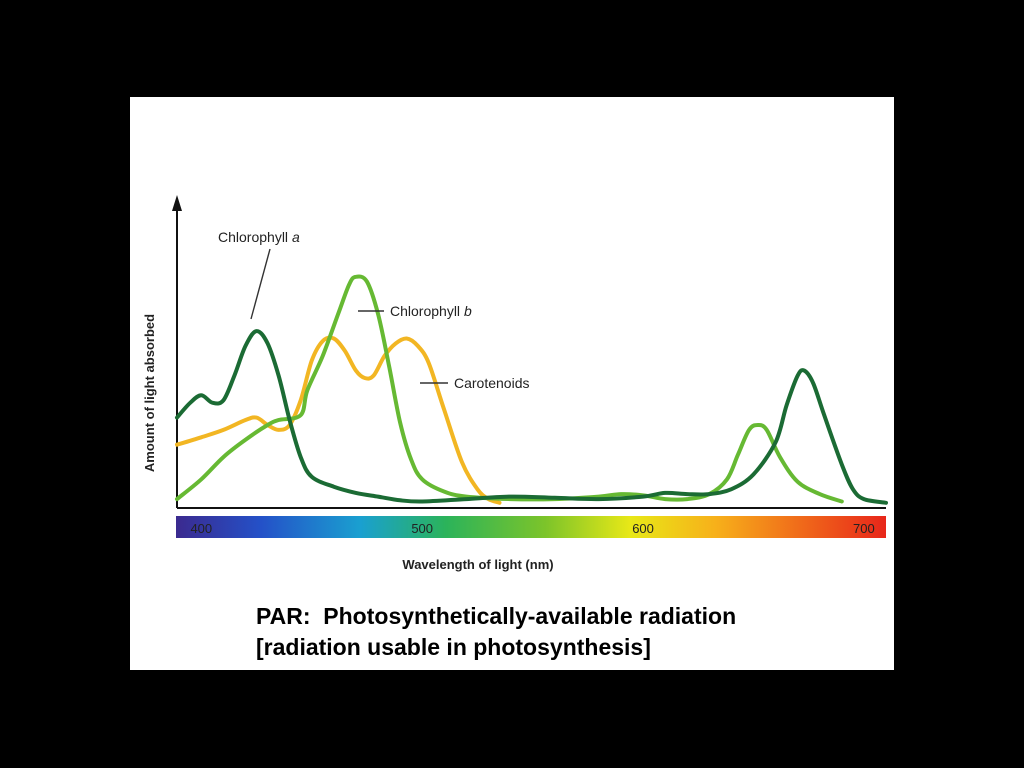 The height and width of the screenshot is (768, 1024). Describe the element at coordinates (296, 237) in the screenshot. I see `annotation-label-italic: a` at that location.